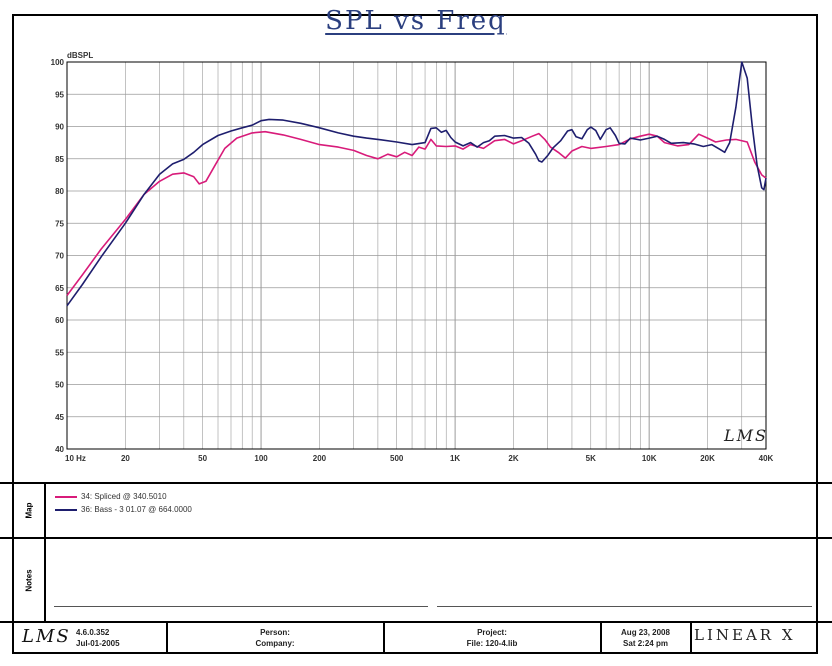 The height and width of the screenshot is (666, 832). I want to click on date-cell: Aug 23, 2008 Sat 2:24 pm, so click(645, 643).